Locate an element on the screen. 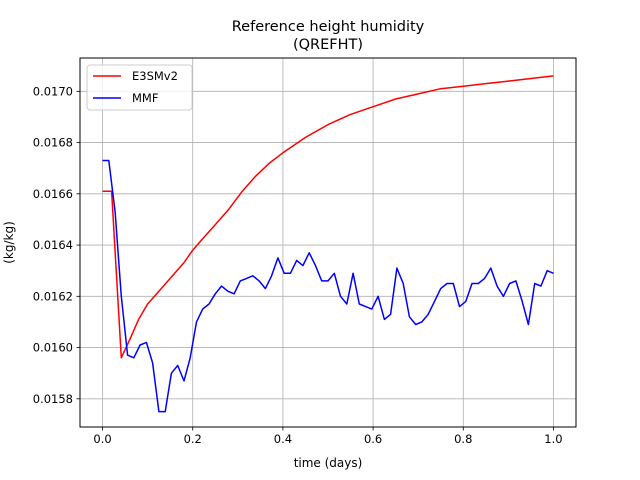  y-tick-label: 0.0158 is located at coordinates (53, 399).